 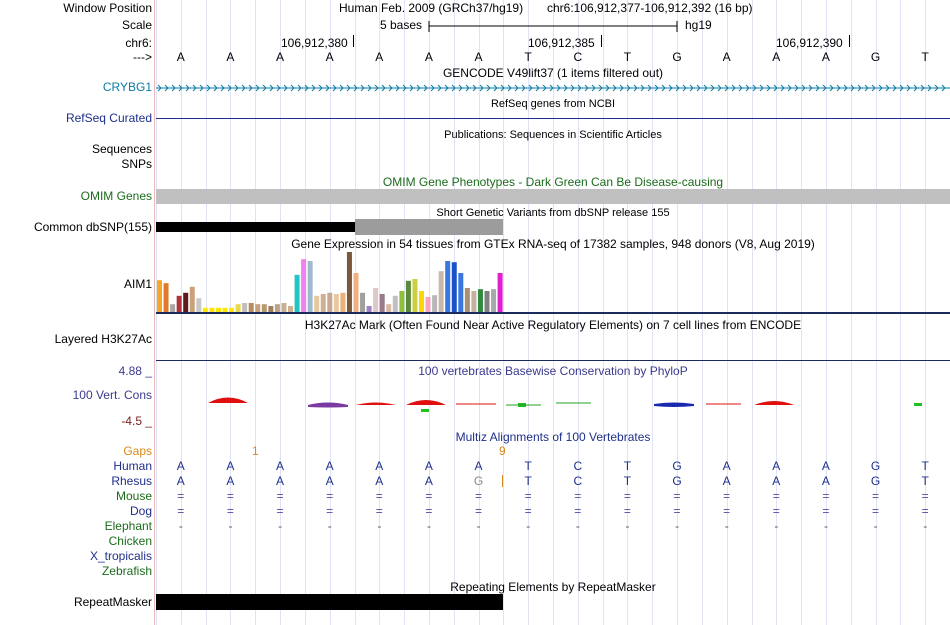 I want to click on refseq-gene-line, so click(x=553, y=118).